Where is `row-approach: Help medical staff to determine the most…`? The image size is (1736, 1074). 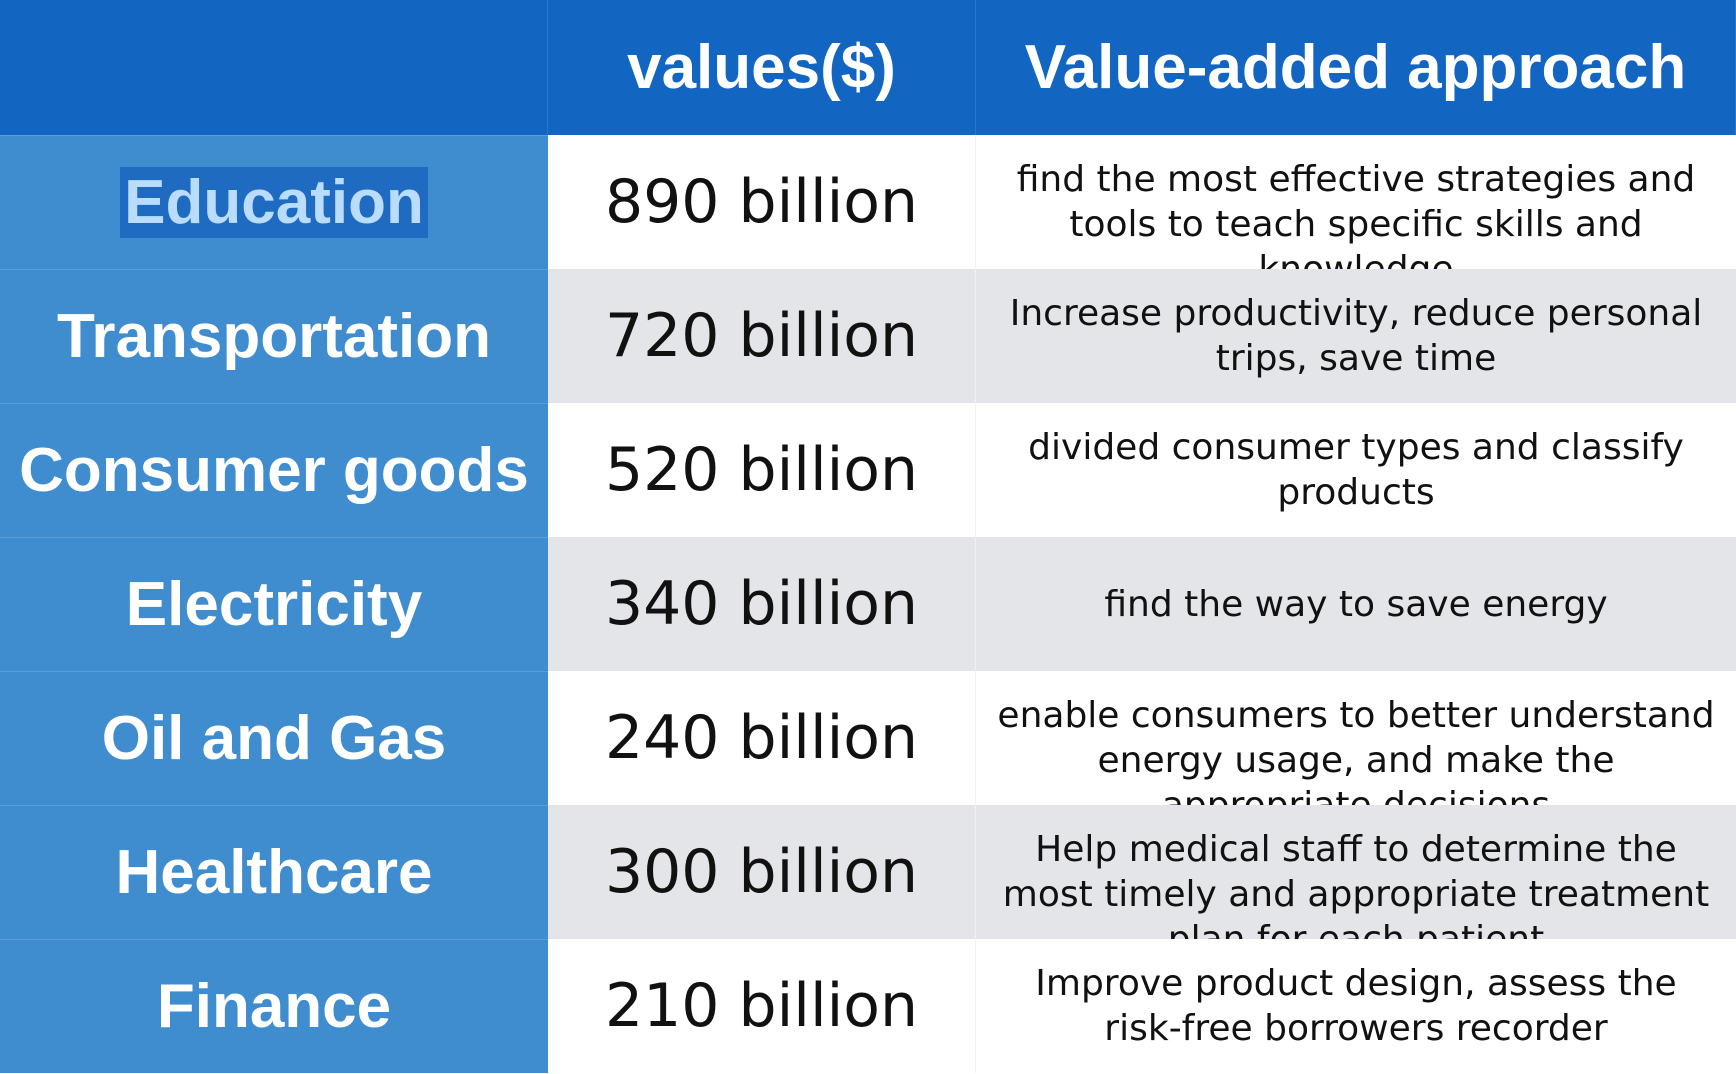 row-approach: Help medical staff to determine the most… is located at coordinates (1356, 872).